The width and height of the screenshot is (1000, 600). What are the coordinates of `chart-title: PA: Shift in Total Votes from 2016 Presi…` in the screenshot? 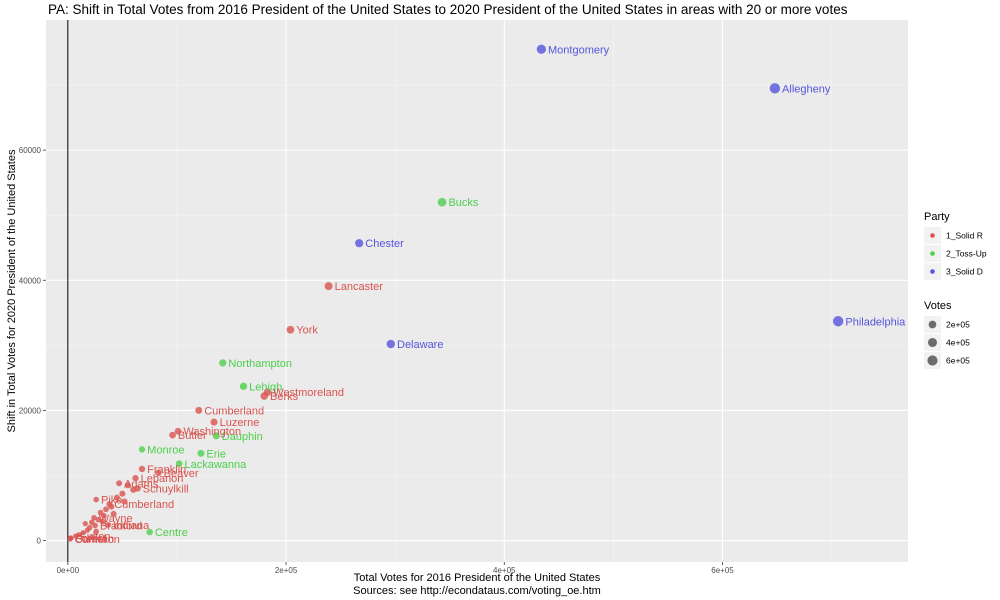 It's located at (448, 9).